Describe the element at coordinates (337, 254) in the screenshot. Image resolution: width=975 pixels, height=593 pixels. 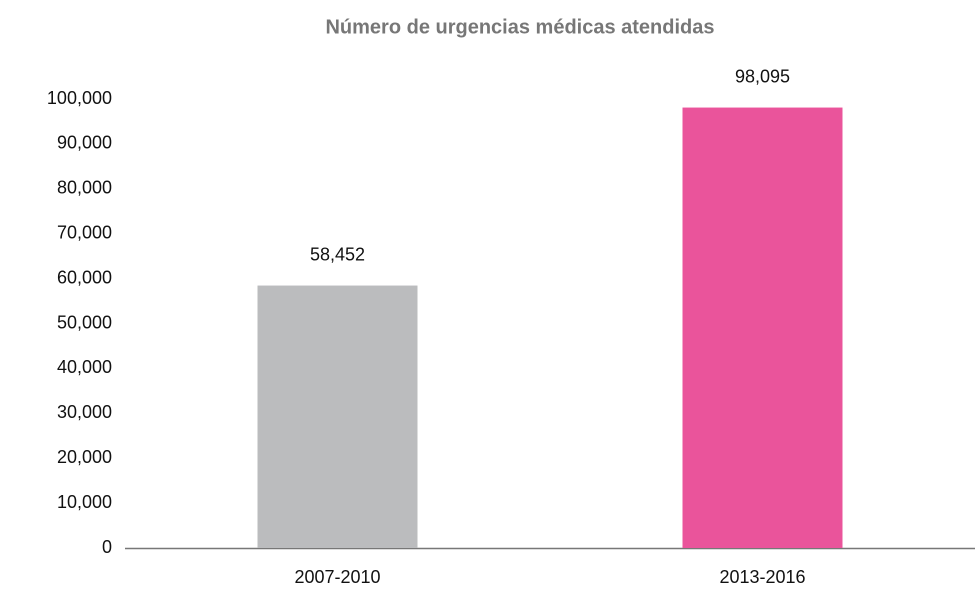
I see `data-label: 58,452` at that location.